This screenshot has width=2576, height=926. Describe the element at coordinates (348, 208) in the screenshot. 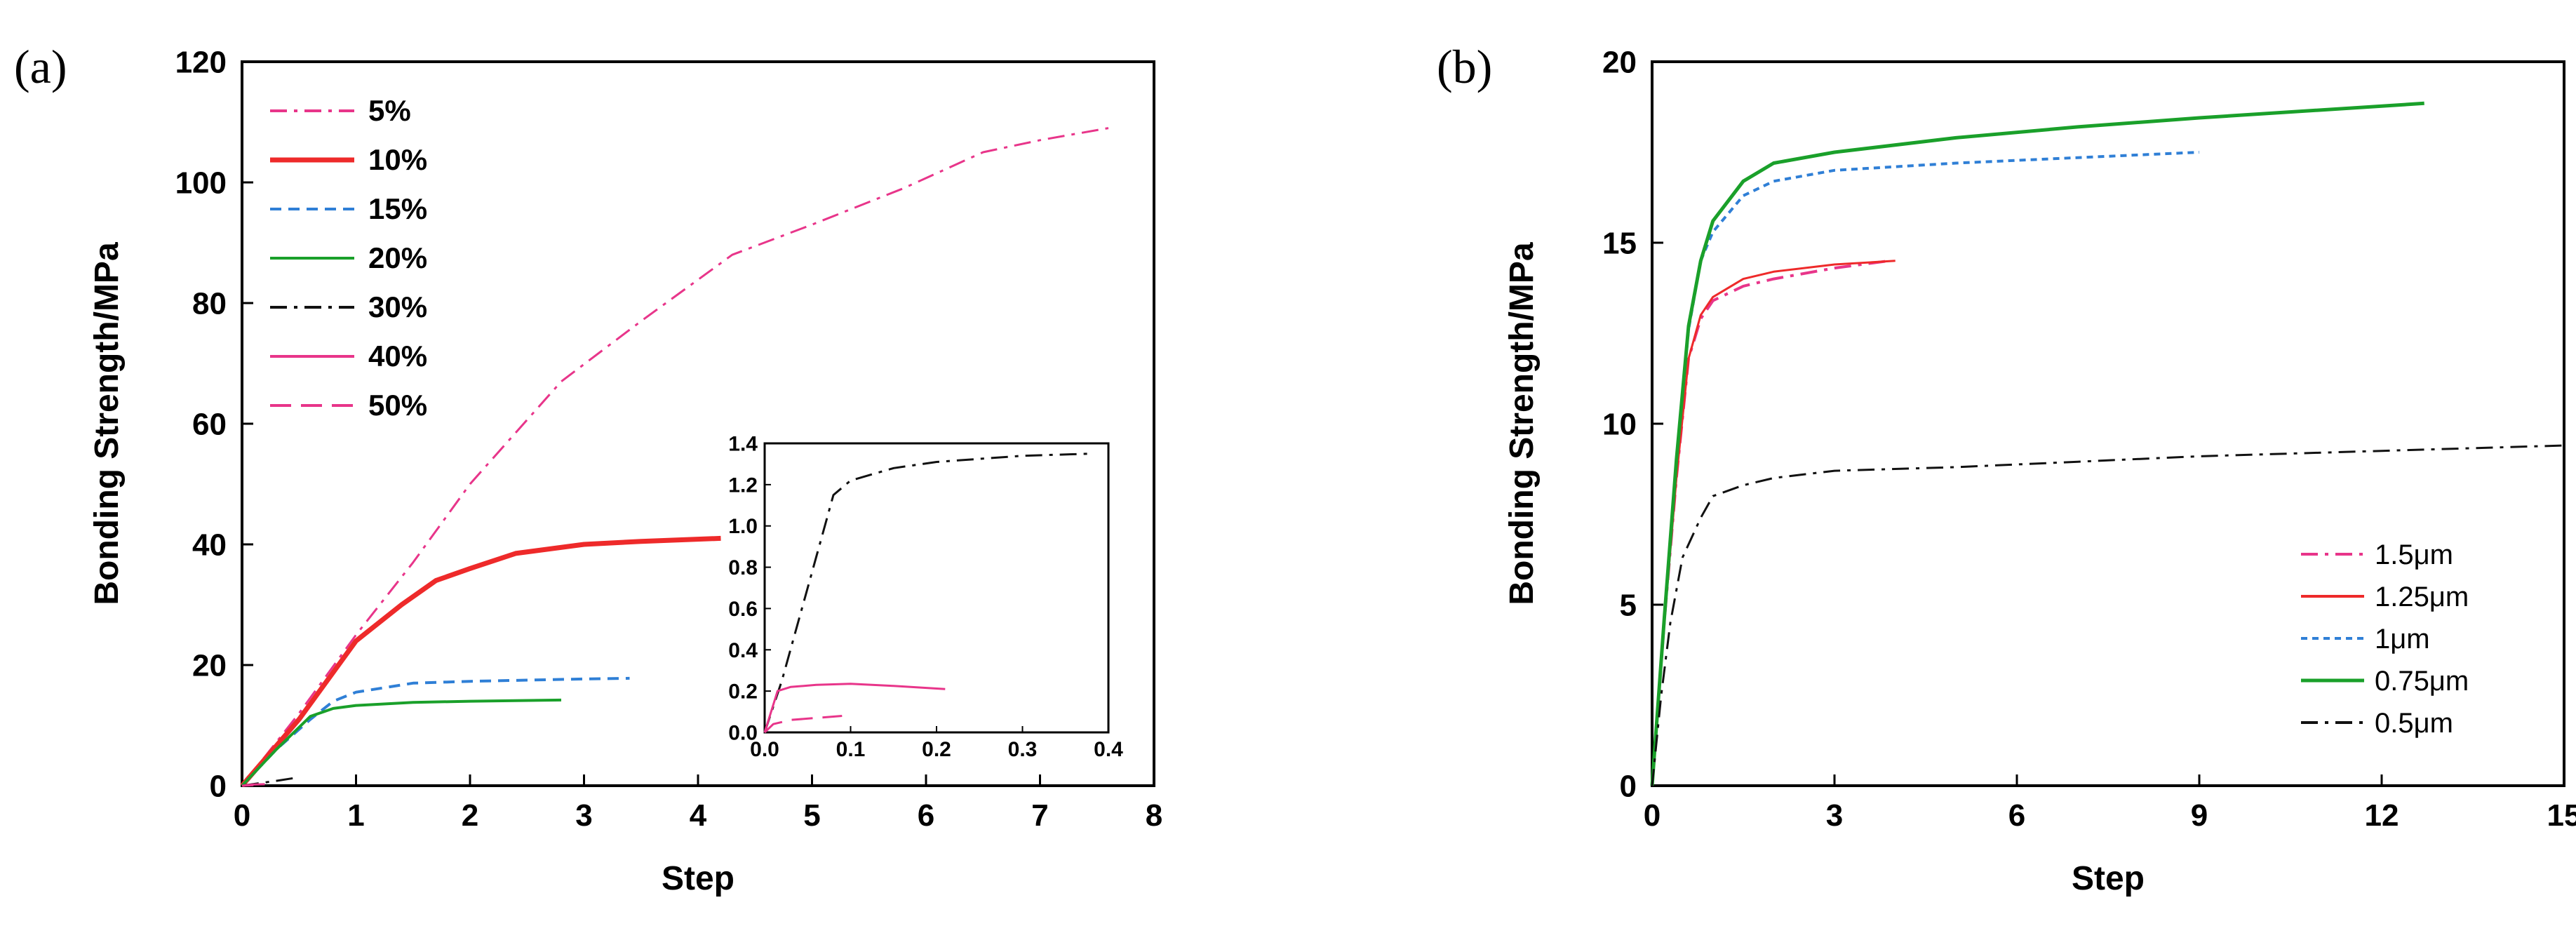

I see `legend-item-15pct: 15%` at that location.